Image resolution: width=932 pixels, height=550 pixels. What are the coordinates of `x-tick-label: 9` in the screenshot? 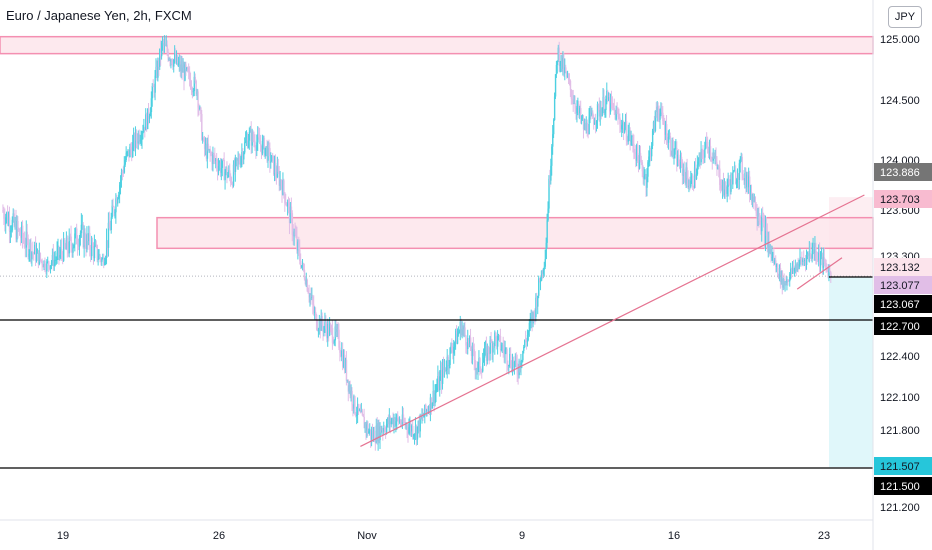 It's located at (522, 536).